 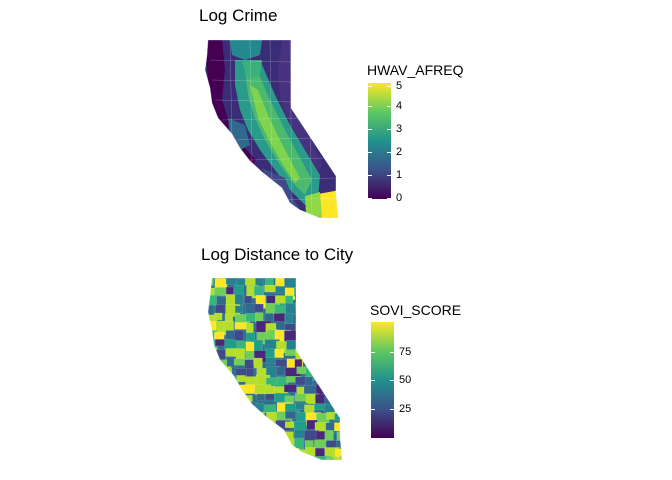 What do you see at coordinates (416, 310) in the screenshot?
I see `legend-title: SOVI_SCORE` at bounding box center [416, 310].